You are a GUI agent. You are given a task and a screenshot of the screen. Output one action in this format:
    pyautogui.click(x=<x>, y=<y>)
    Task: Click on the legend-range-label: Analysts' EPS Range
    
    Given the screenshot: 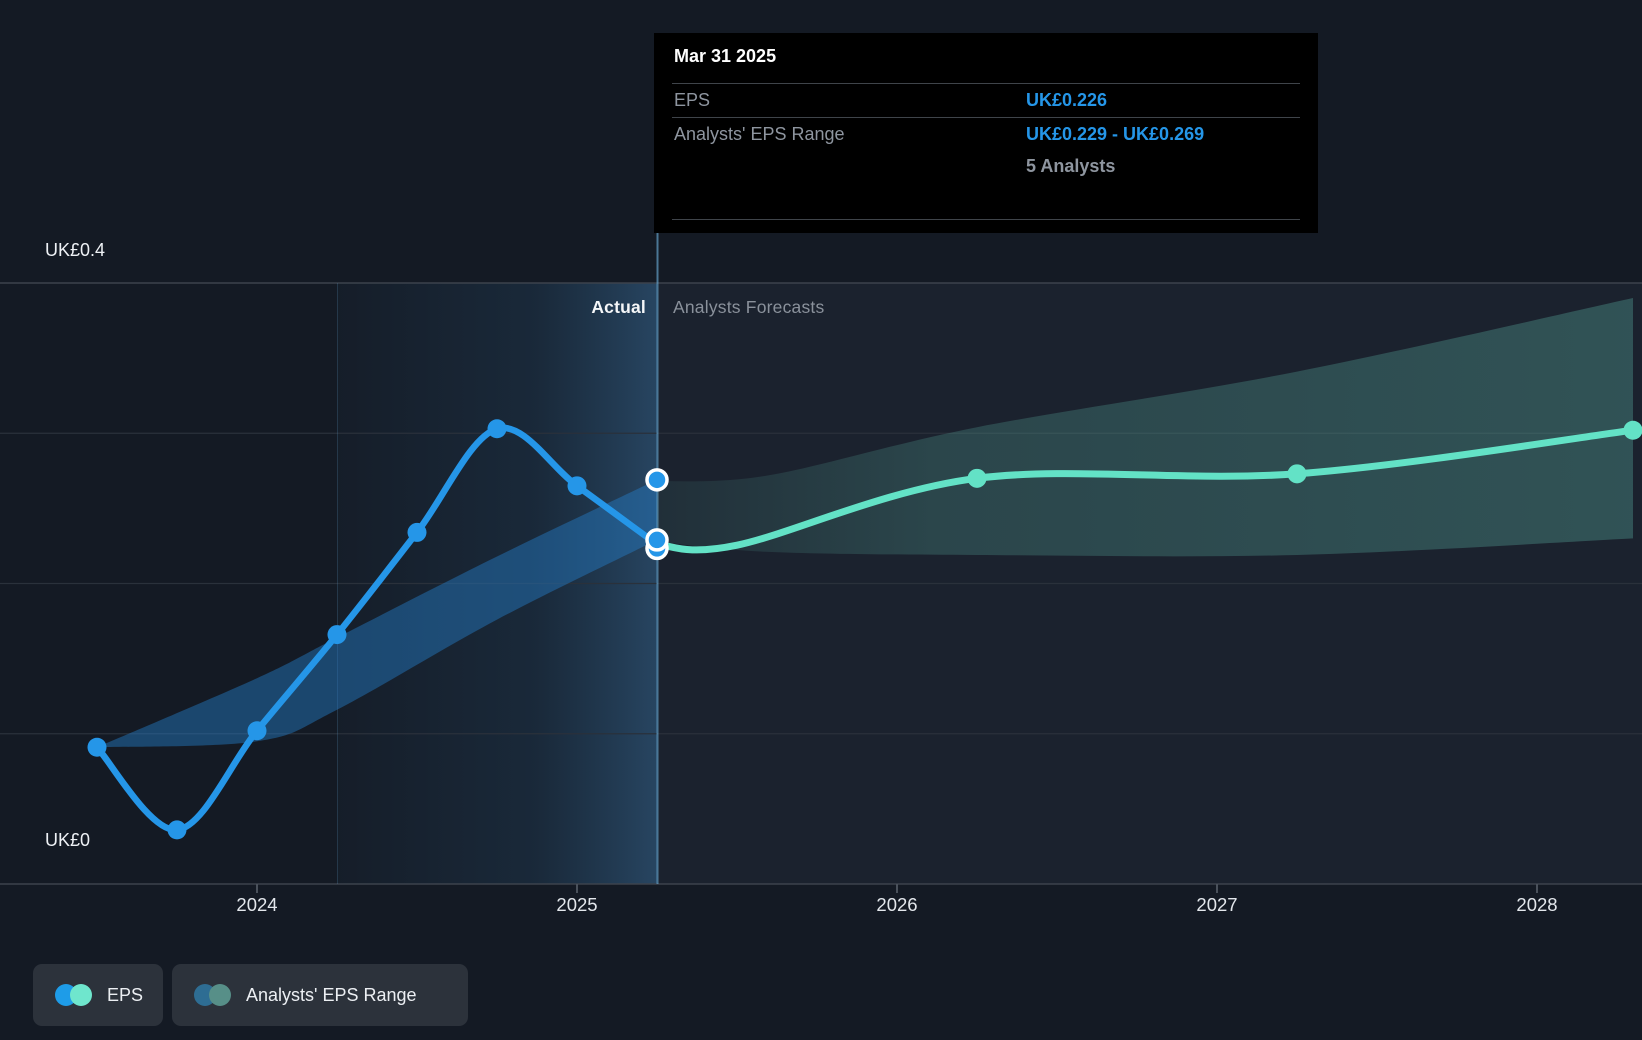 What is the action you would take?
    pyautogui.click(x=331, y=994)
    